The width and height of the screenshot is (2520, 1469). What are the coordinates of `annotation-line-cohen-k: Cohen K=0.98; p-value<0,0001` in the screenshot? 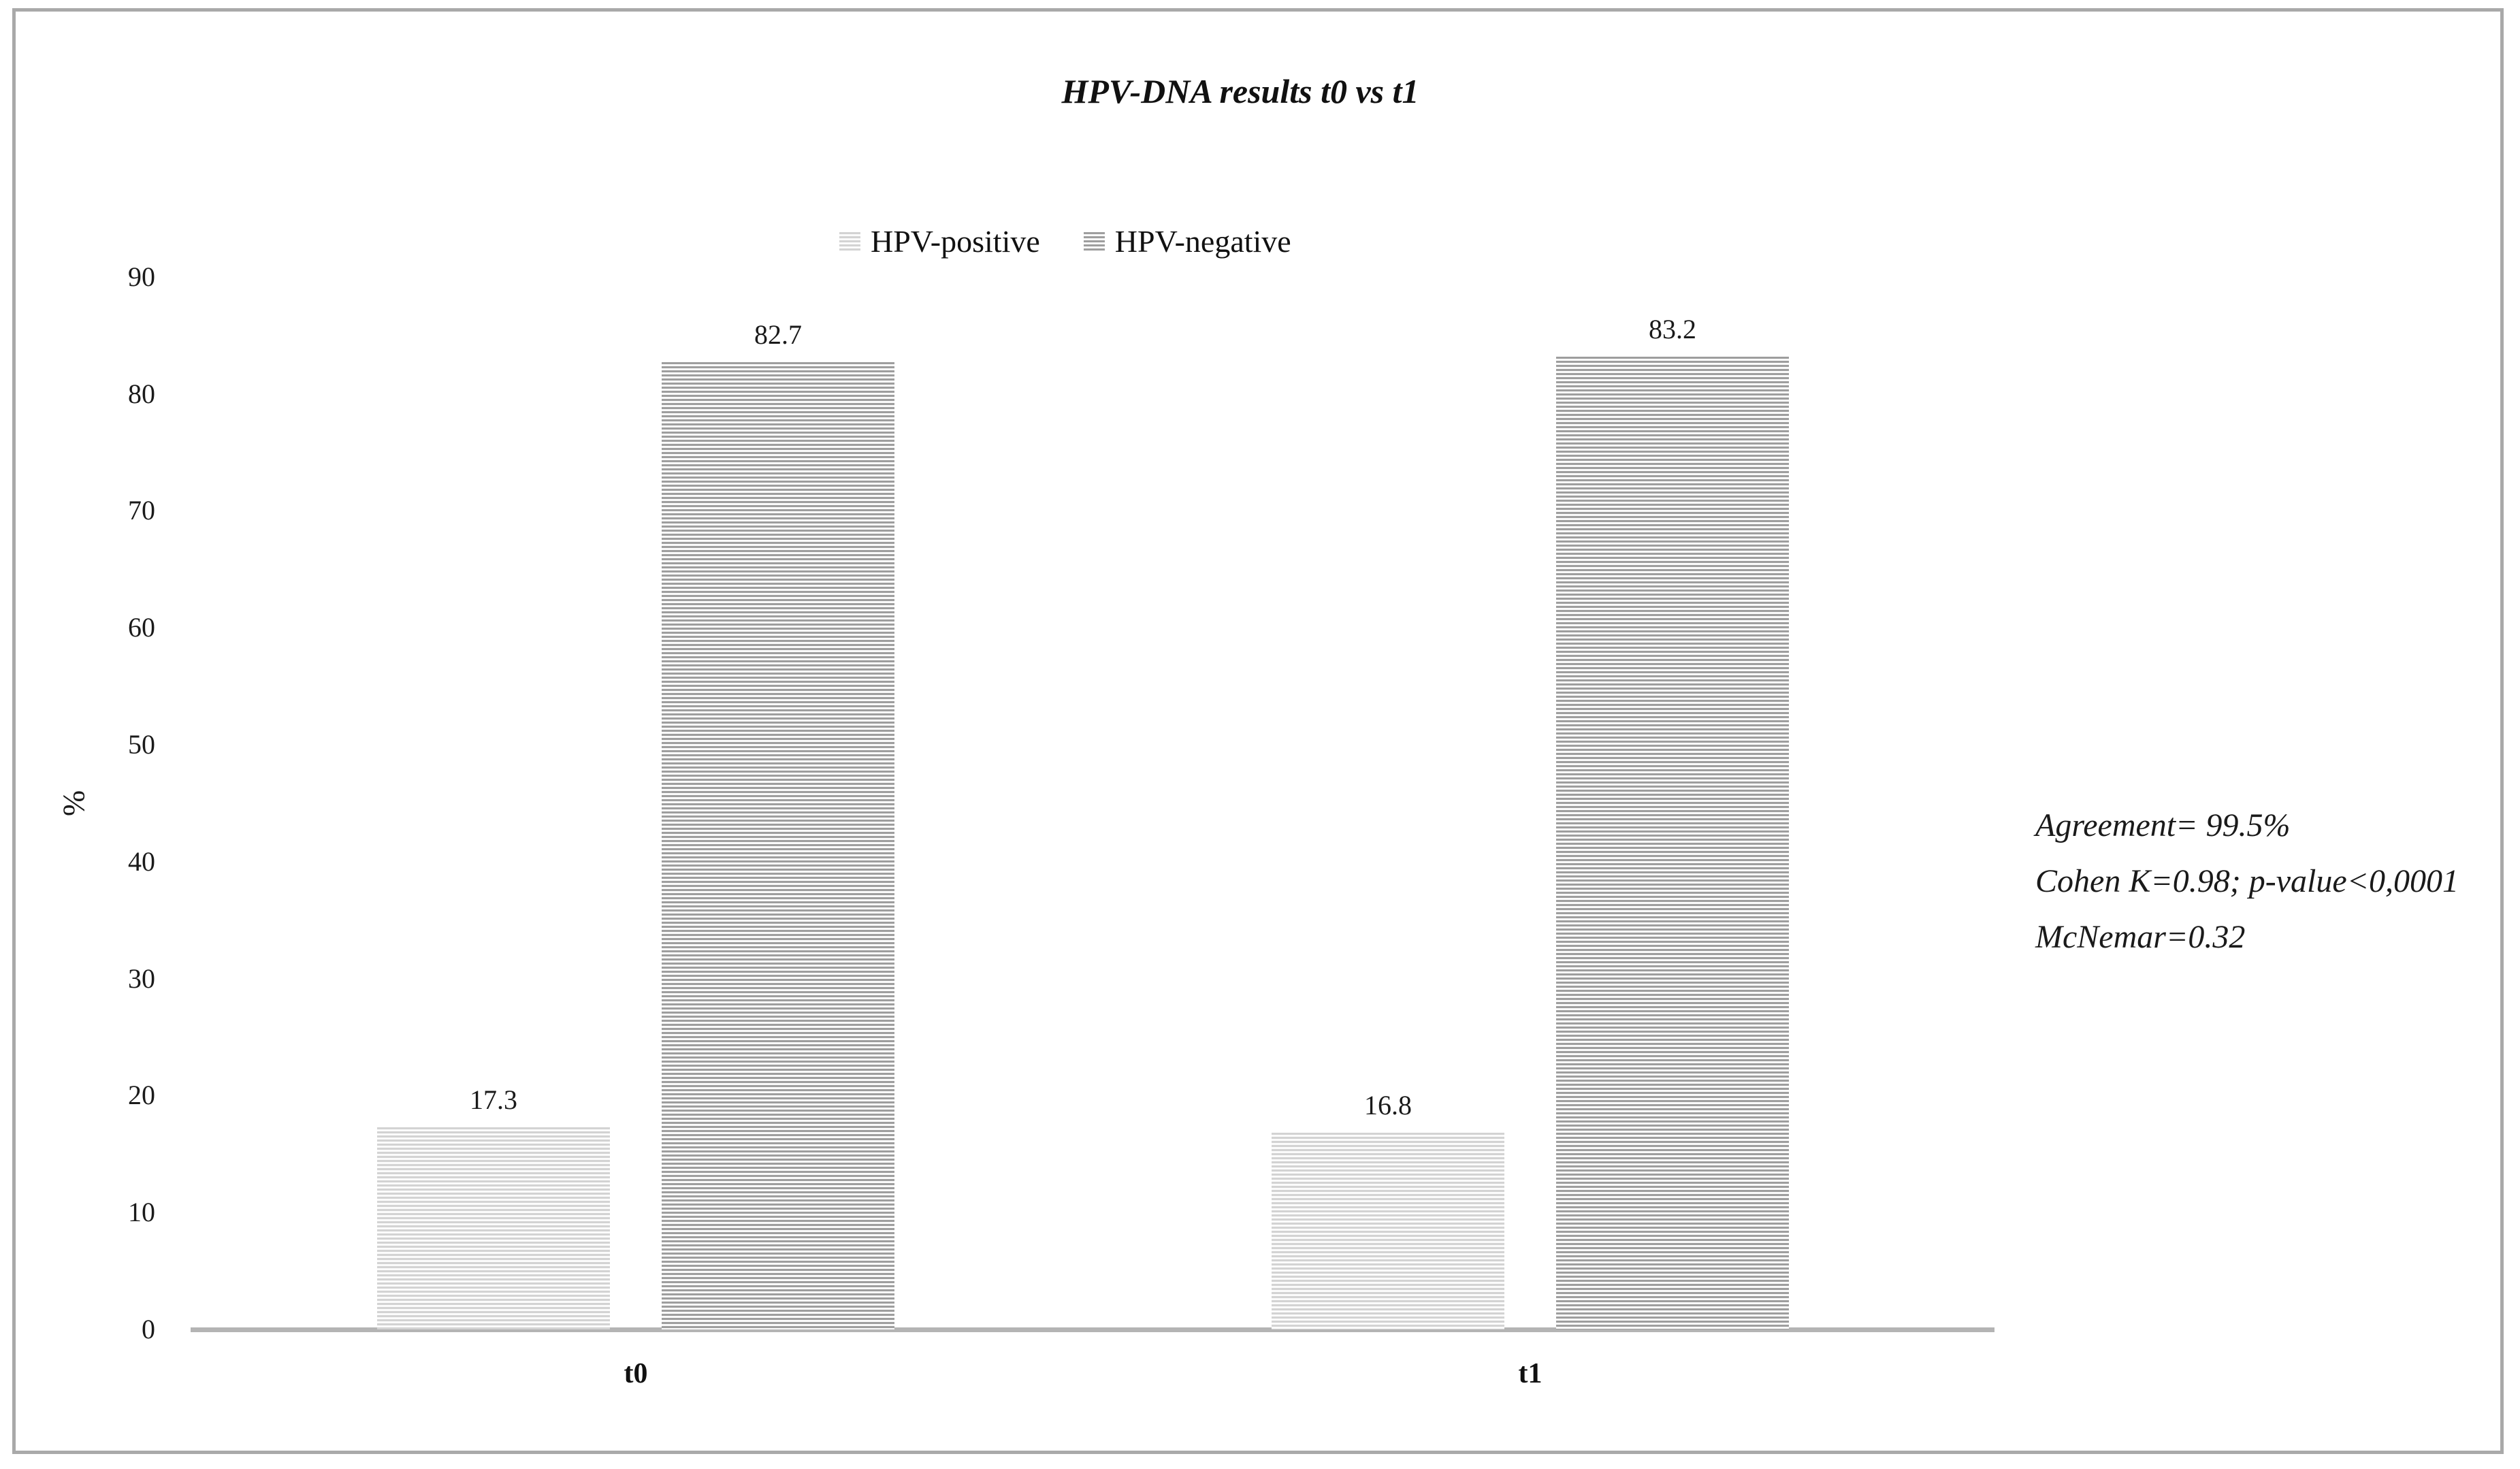 It's located at (2247, 881).